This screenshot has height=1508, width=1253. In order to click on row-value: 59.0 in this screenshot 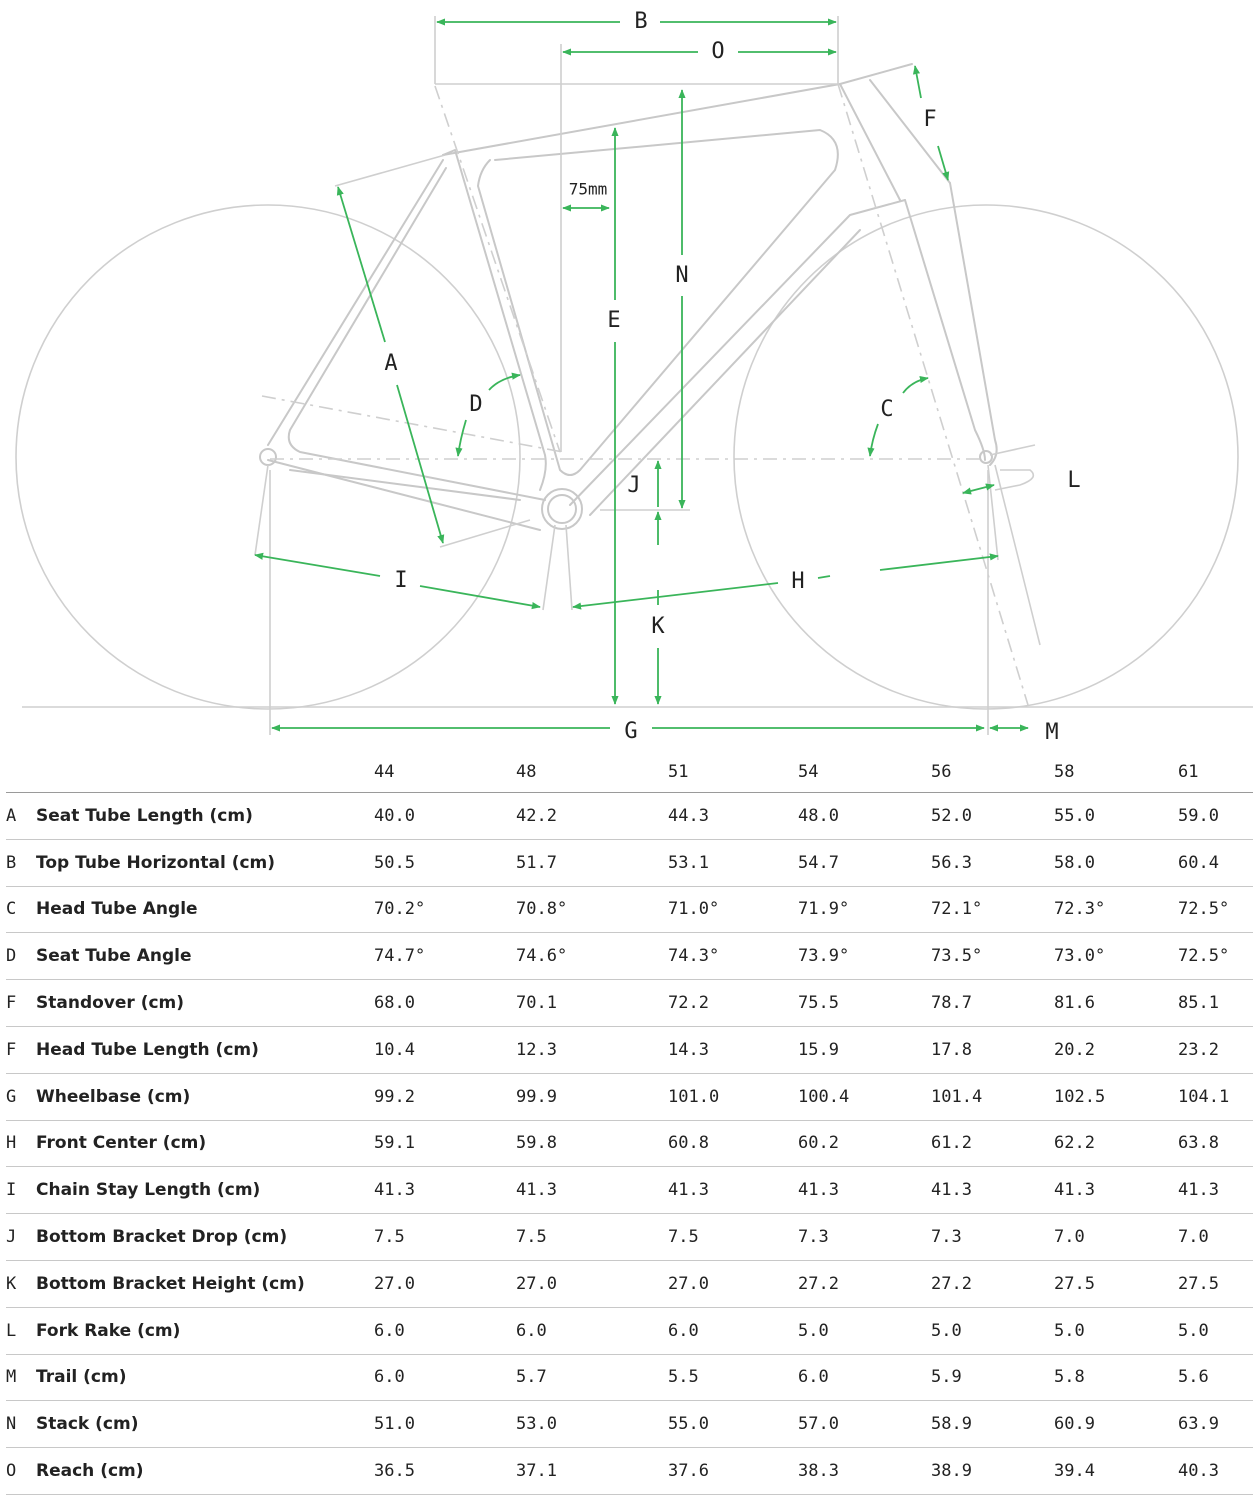, I will do `click(1215, 816)`.